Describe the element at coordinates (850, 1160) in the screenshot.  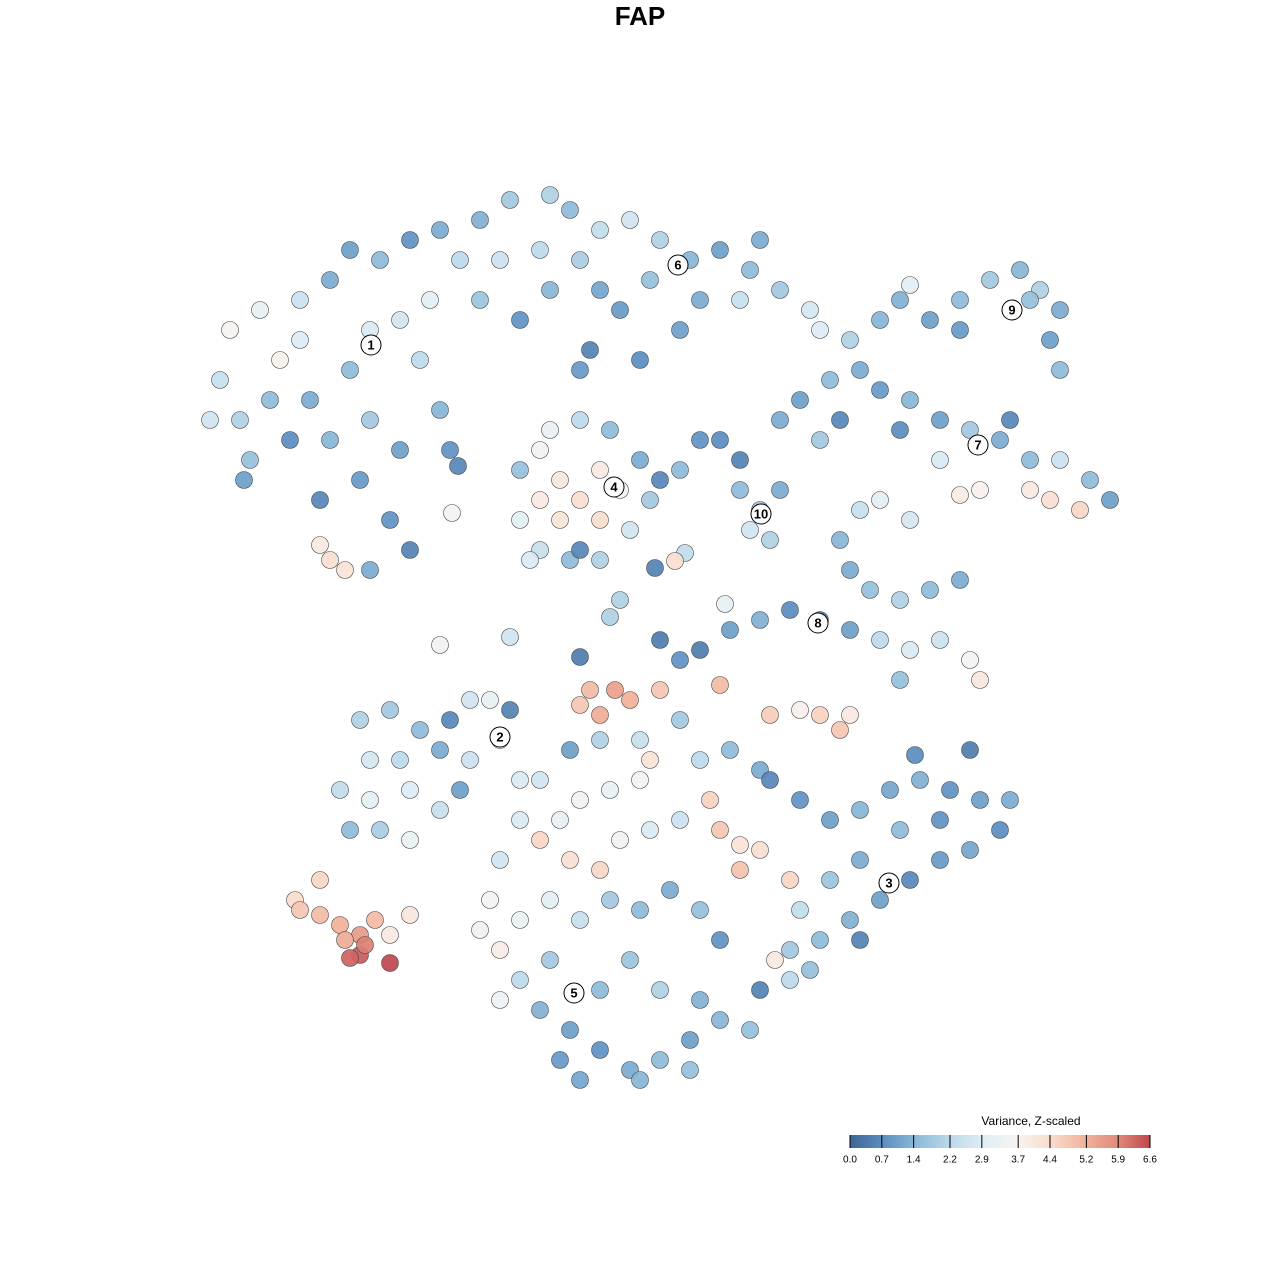
I see `colorbar-tick-label: 0.0` at that location.